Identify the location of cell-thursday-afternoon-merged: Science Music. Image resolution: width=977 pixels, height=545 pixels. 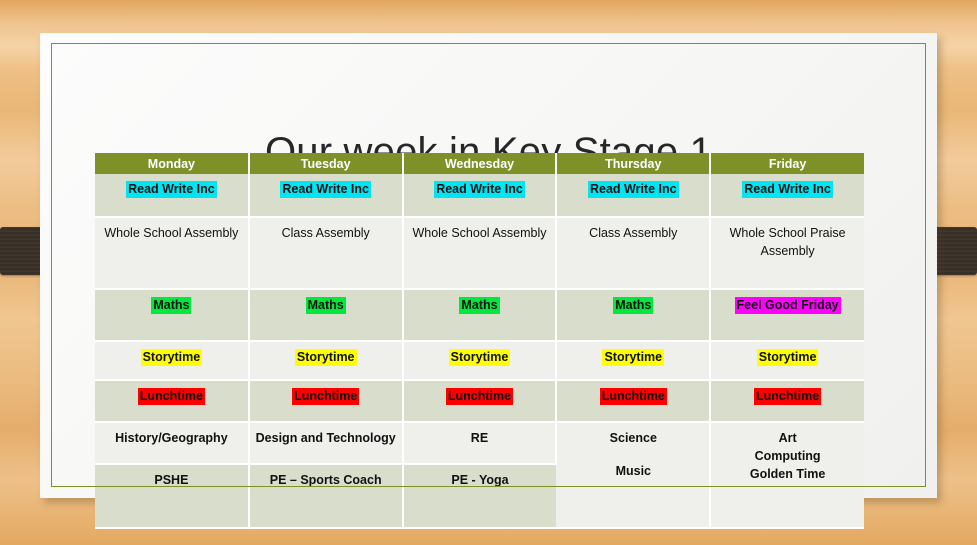
(634, 475).